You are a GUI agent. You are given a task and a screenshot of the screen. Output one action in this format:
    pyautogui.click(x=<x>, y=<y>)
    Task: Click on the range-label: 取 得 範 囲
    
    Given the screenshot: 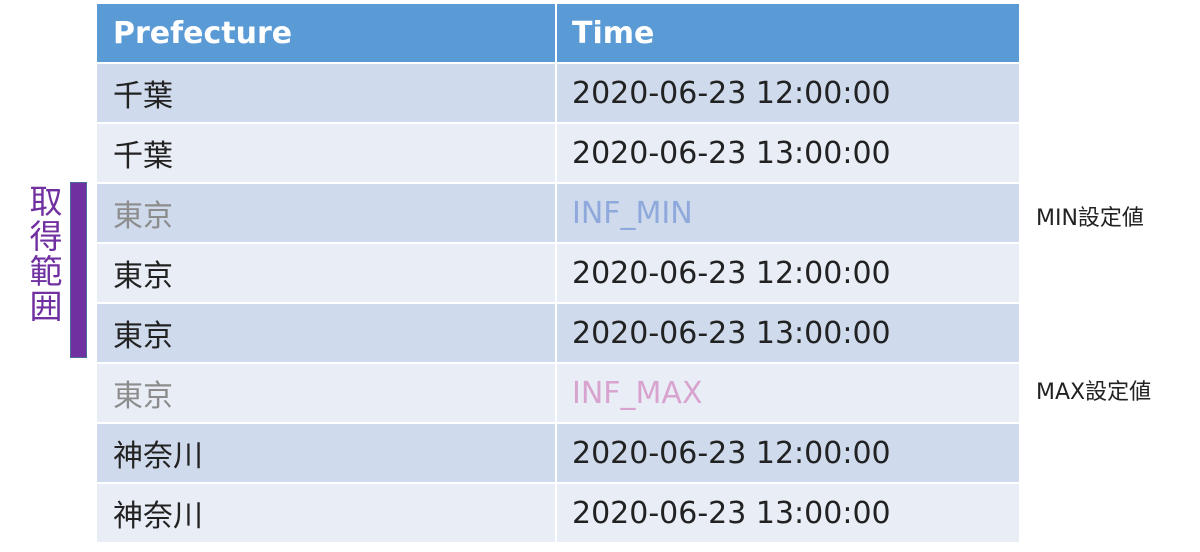 What is the action you would take?
    pyautogui.click(x=46, y=254)
    